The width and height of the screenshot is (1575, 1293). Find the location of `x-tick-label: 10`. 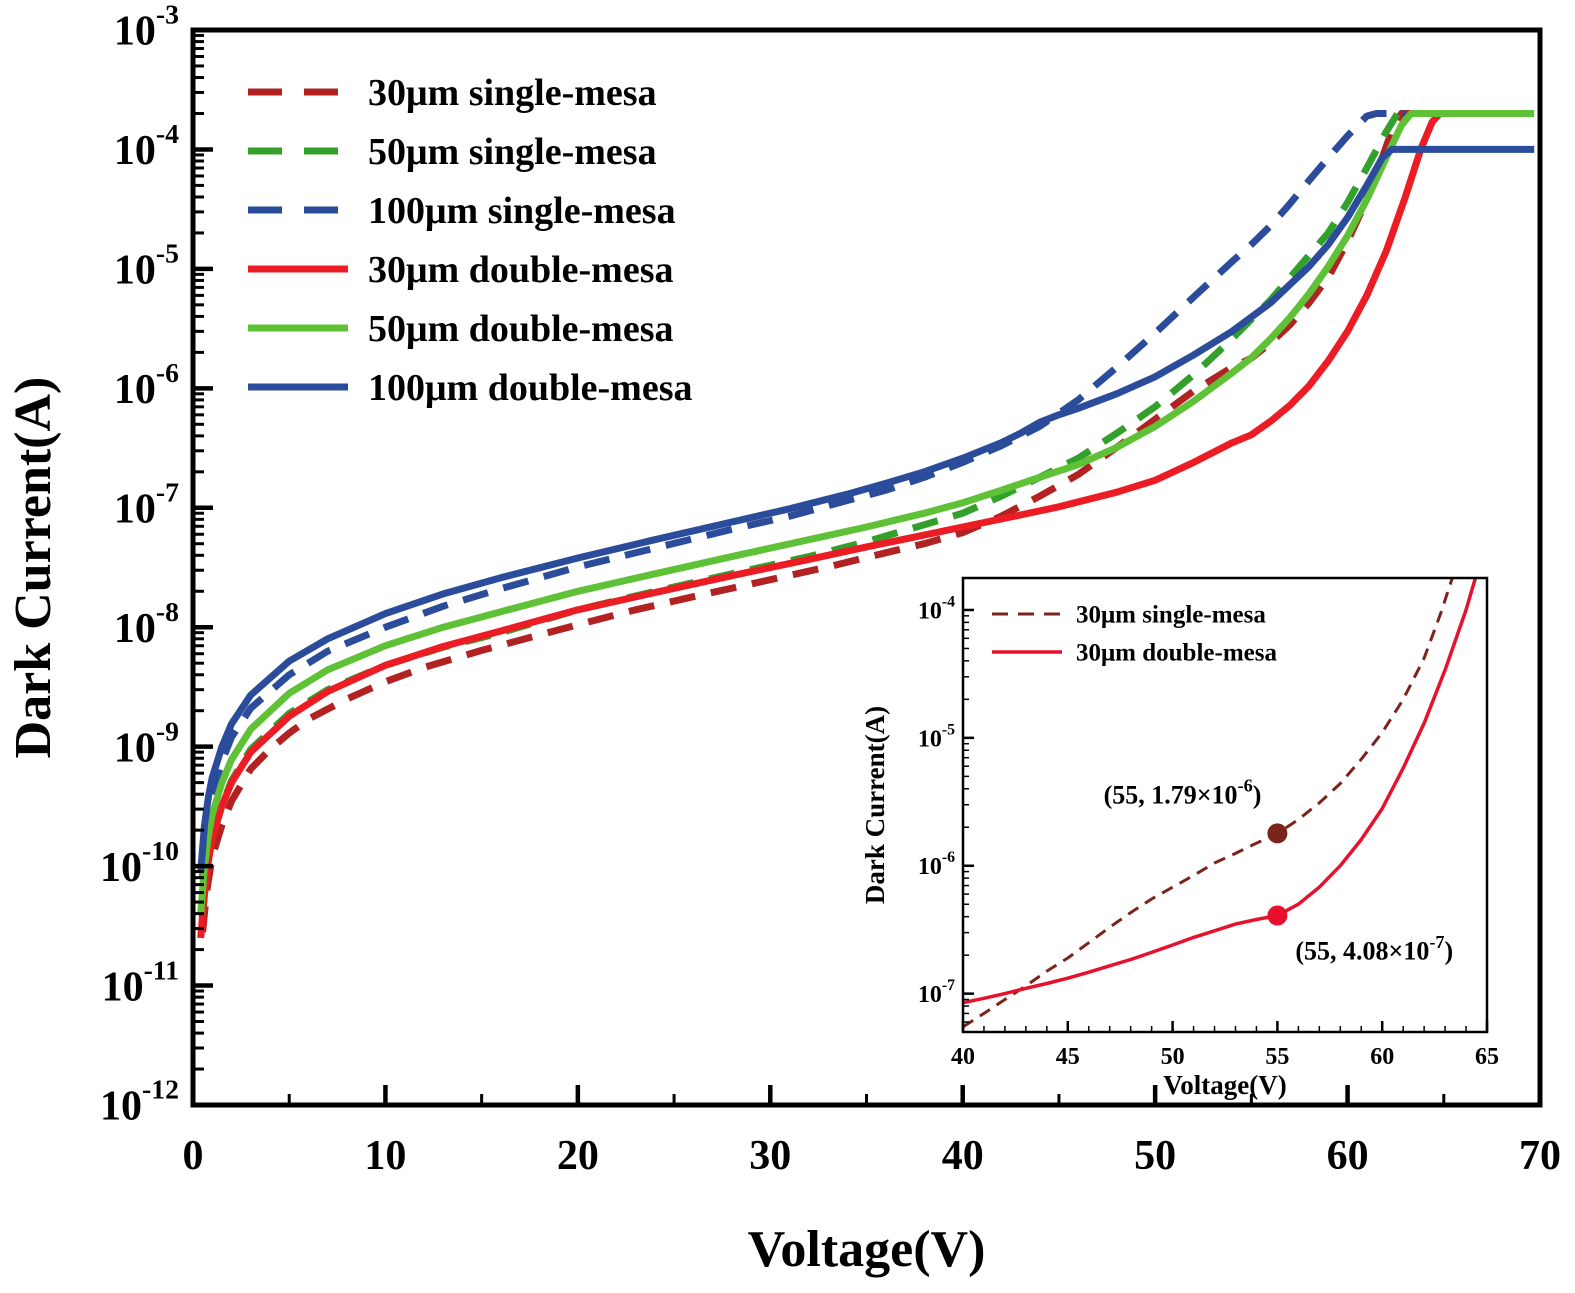

x-tick-label: 10 is located at coordinates (385, 1156).